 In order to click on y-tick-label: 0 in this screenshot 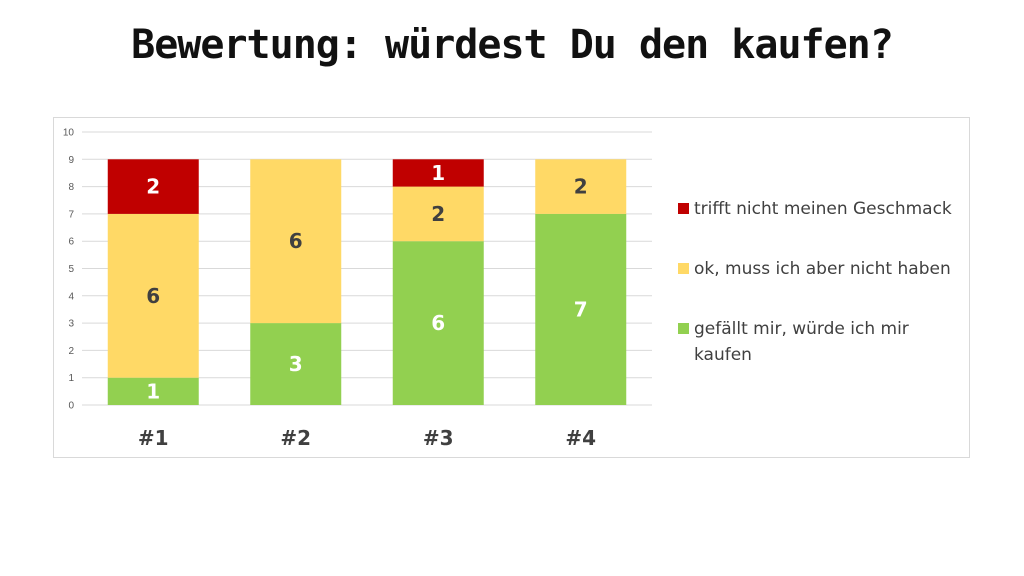, I will do `click(71, 406)`.